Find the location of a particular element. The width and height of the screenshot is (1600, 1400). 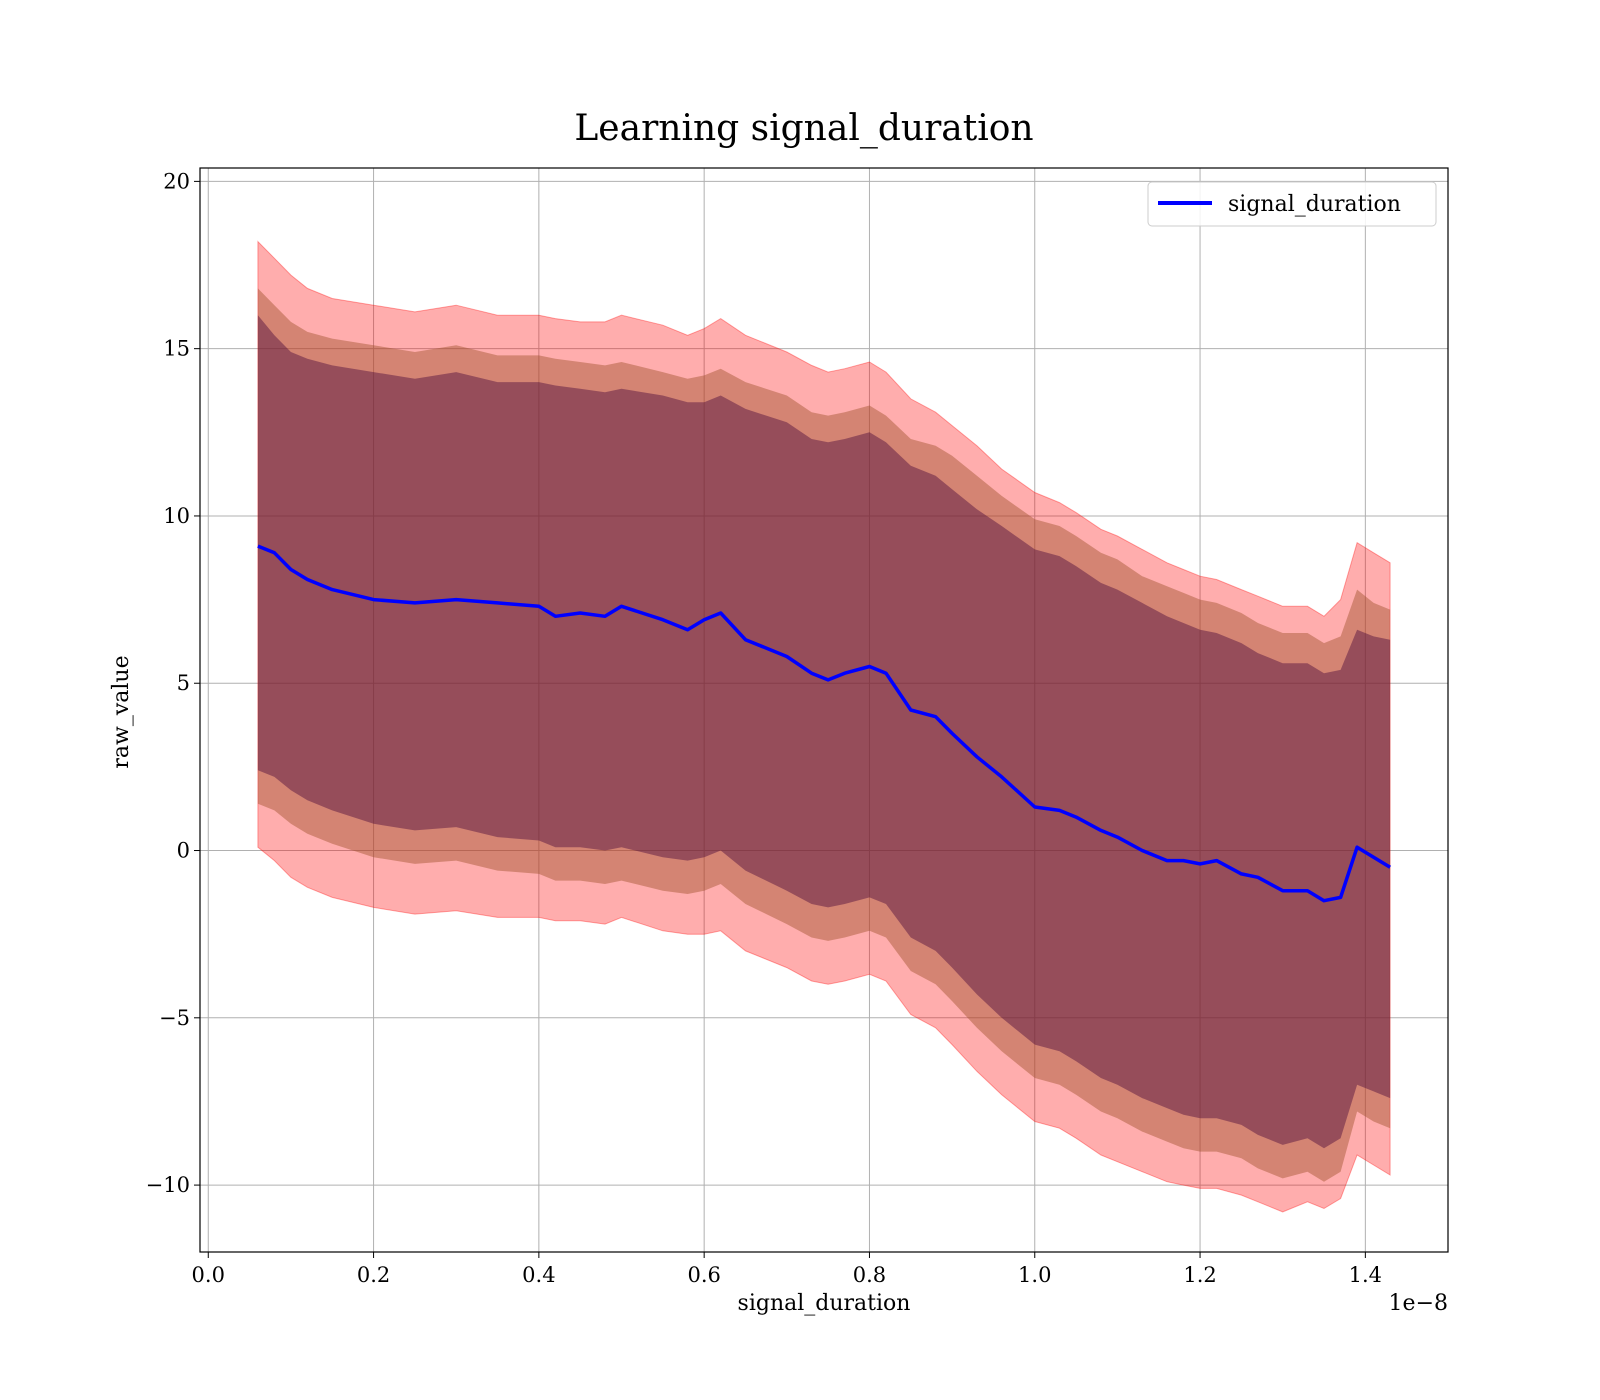

x-tick-label: 0.0 is located at coordinates (208, 1275).